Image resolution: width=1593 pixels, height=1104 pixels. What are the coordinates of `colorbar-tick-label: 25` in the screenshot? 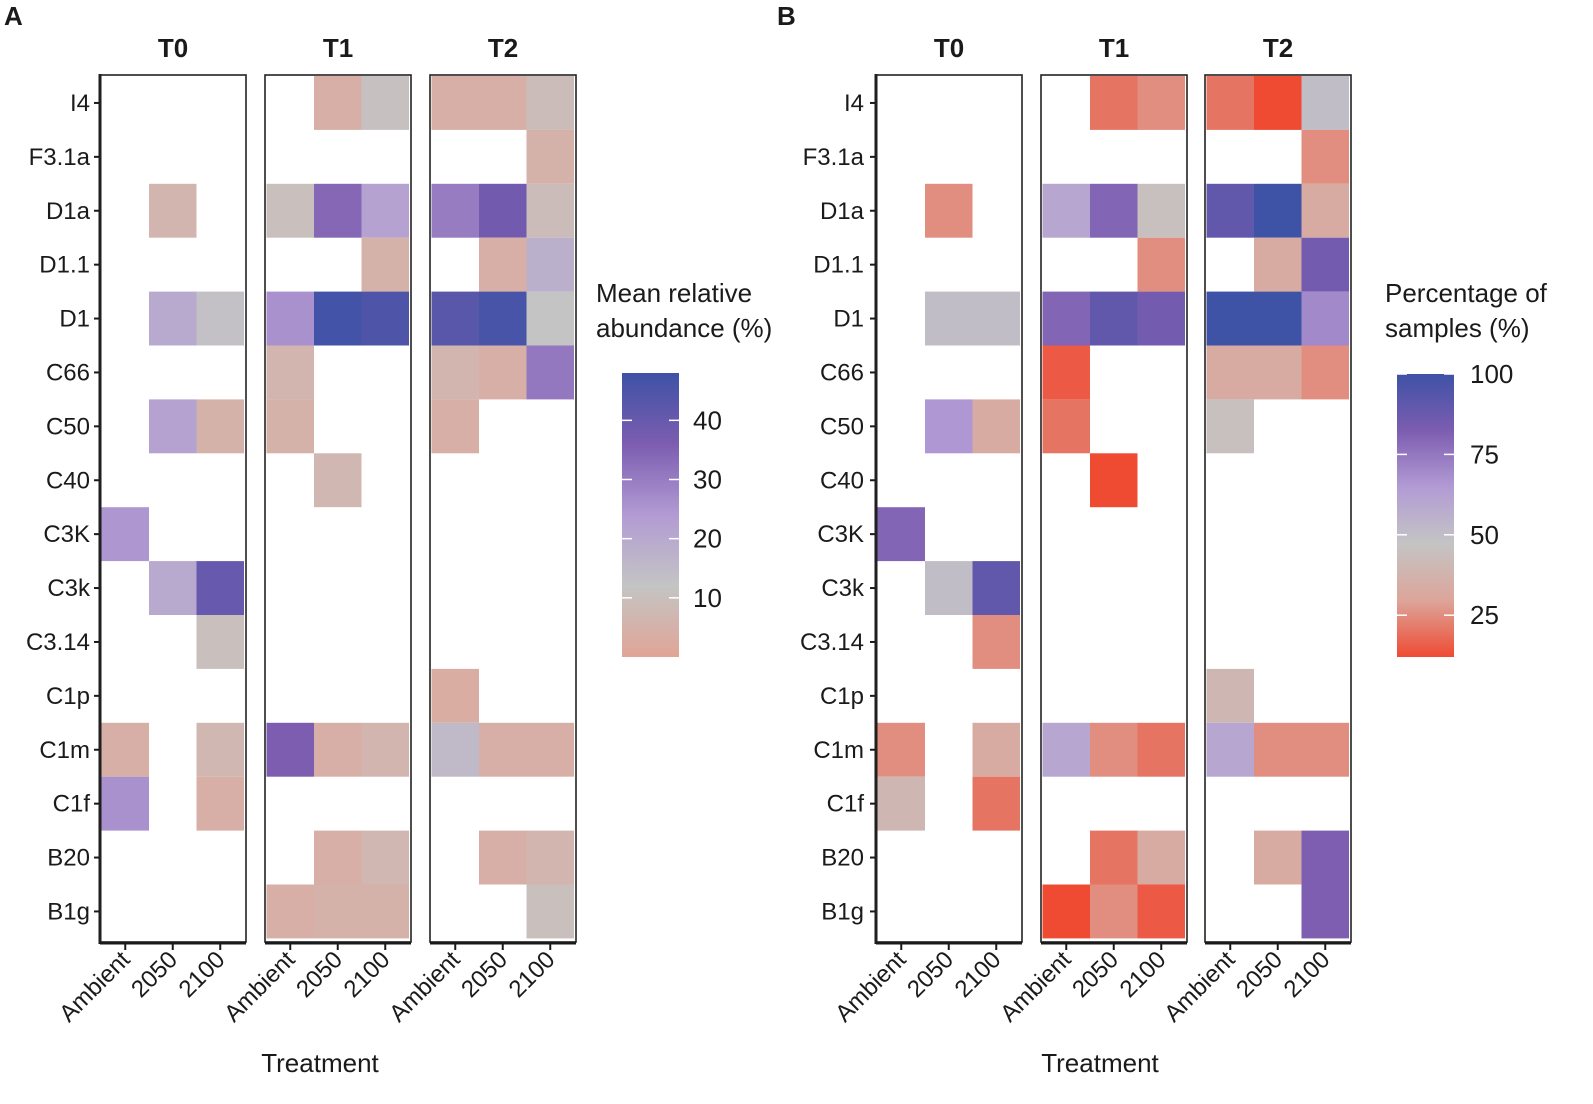 It's located at (1484, 615).